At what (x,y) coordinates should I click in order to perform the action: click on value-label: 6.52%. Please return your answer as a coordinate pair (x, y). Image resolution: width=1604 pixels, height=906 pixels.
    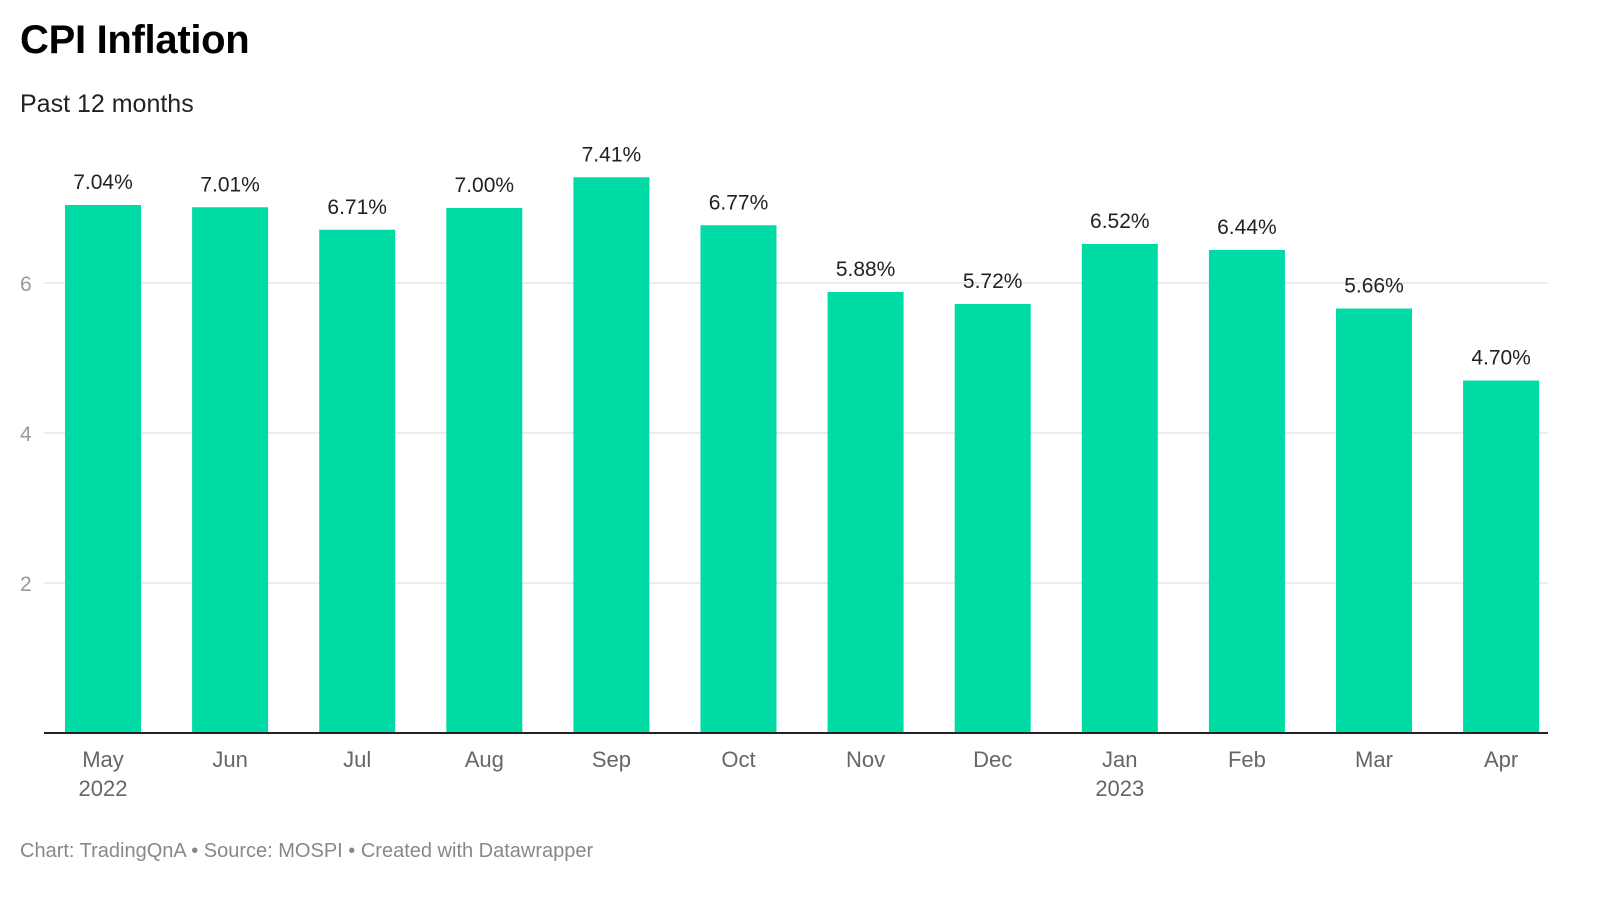
    Looking at the image, I should click on (1120, 221).